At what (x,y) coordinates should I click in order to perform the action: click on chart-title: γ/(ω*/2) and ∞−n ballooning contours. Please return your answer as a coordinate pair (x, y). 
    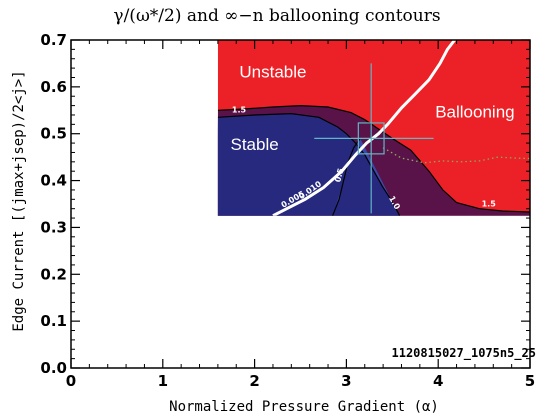
    Looking at the image, I should click on (276, 16).